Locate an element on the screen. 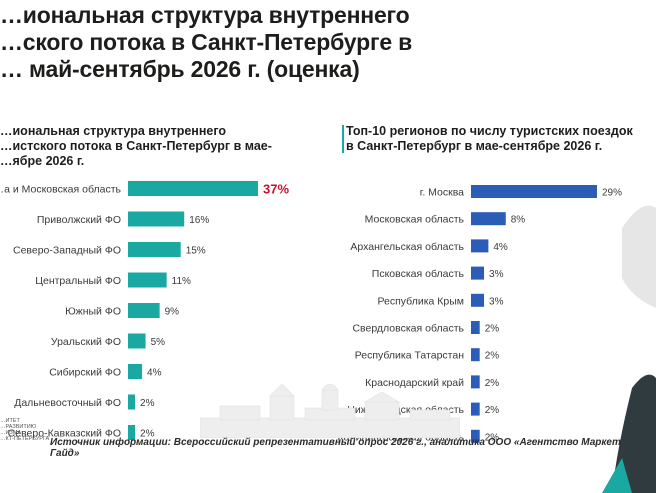 This screenshot has width=656, height=493. category-label: …а и Московская область is located at coordinates (61, 190).